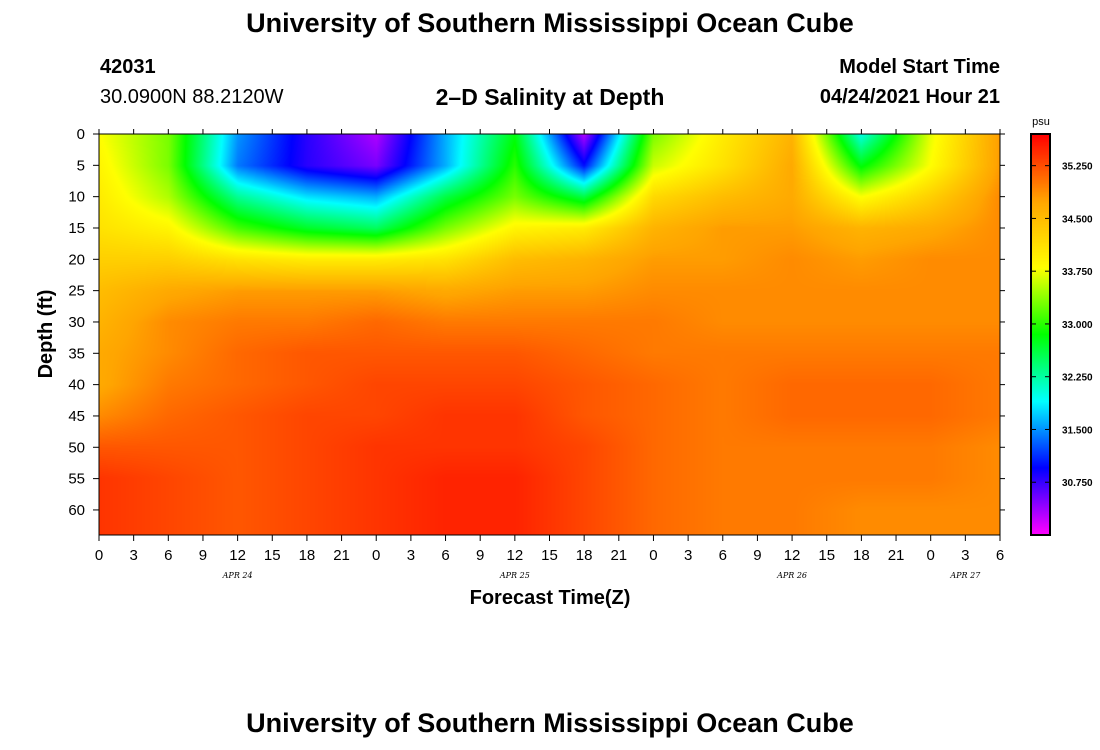 This screenshot has width=1100, height=750. Describe the element at coordinates (1077, 430) in the screenshot. I see `colorbar-tick-label: 31.500` at that location.